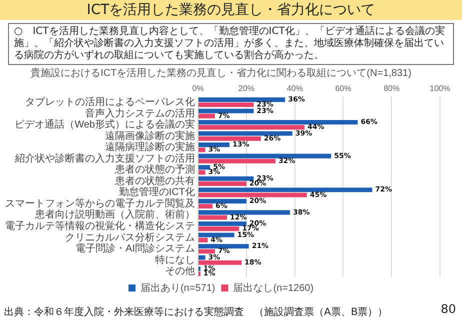  I want to click on y-tick-label: 特になし, so click(175, 260).